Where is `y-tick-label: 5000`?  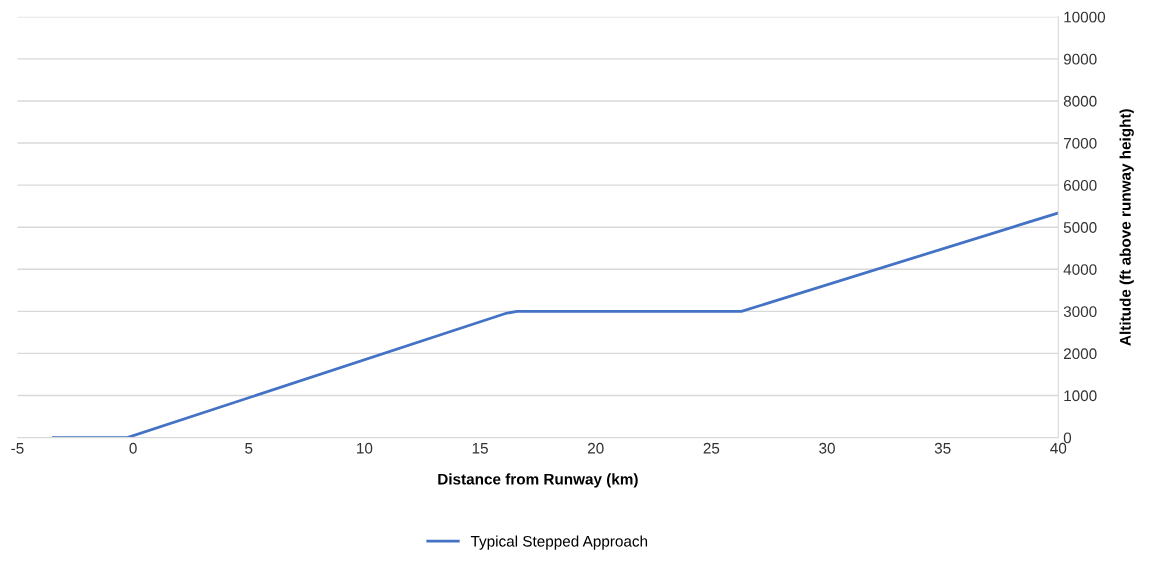 y-tick-label: 5000 is located at coordinates (1080, 227).